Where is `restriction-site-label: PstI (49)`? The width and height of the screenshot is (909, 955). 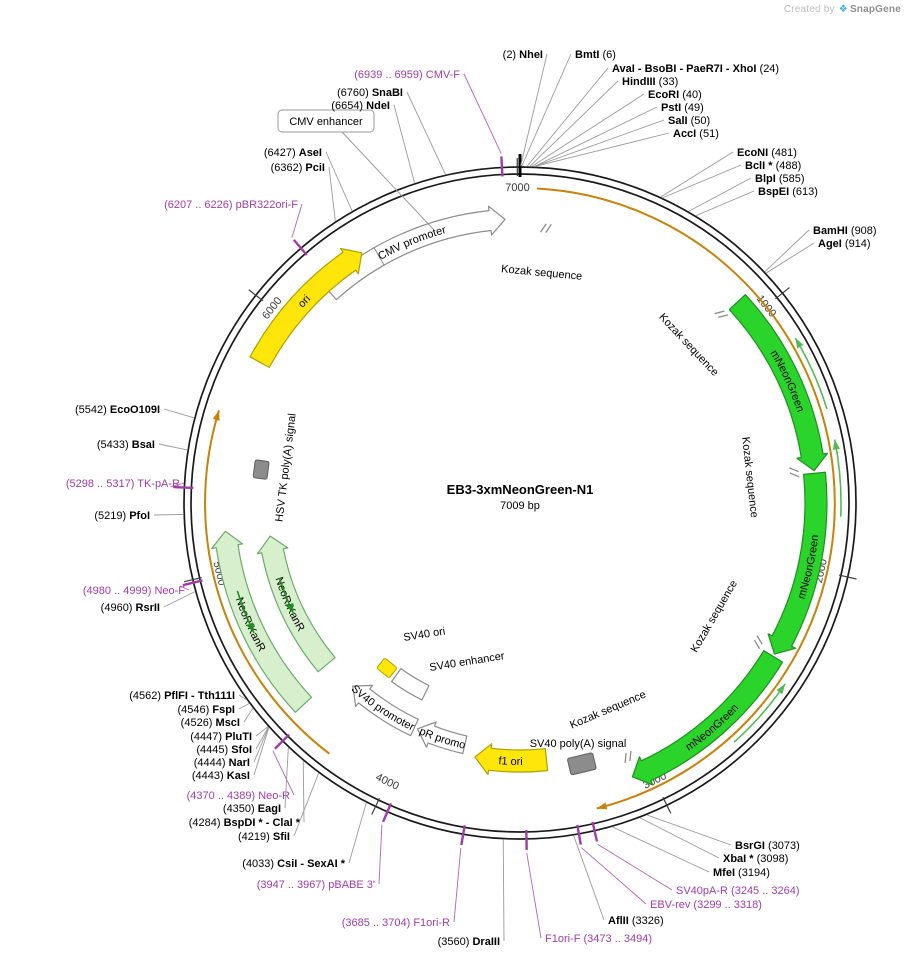 restriction-site-label: PstI (49) is located at coordinates (682, 108).